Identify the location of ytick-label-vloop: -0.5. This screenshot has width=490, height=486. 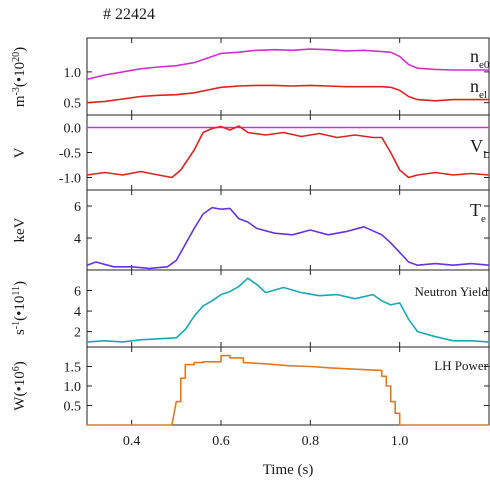
(70, 154).